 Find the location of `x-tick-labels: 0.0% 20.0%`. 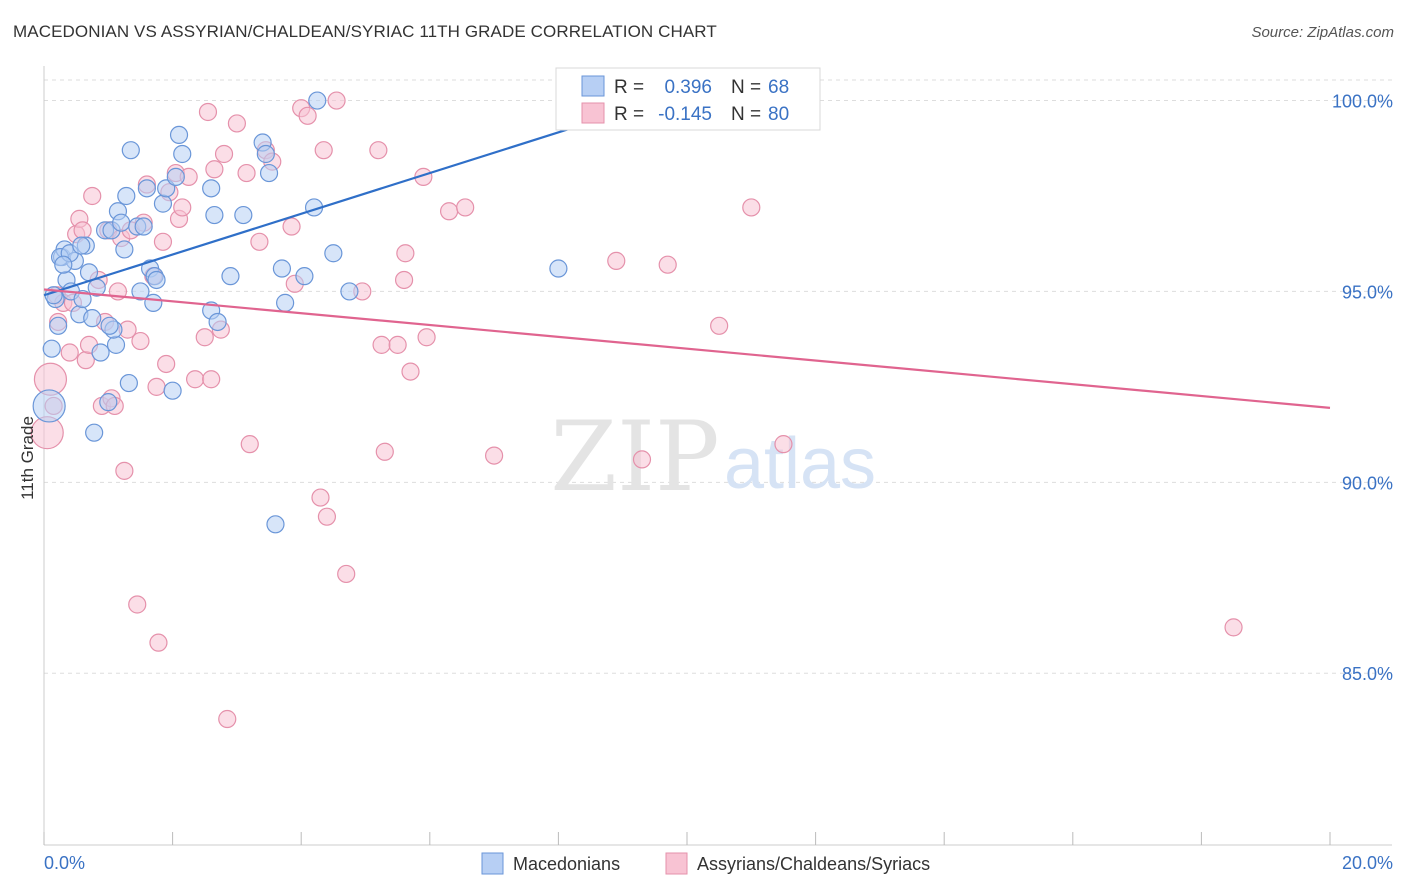

x-tick-labels: 0.0% 20.0% is located at coordinates (718, 863).